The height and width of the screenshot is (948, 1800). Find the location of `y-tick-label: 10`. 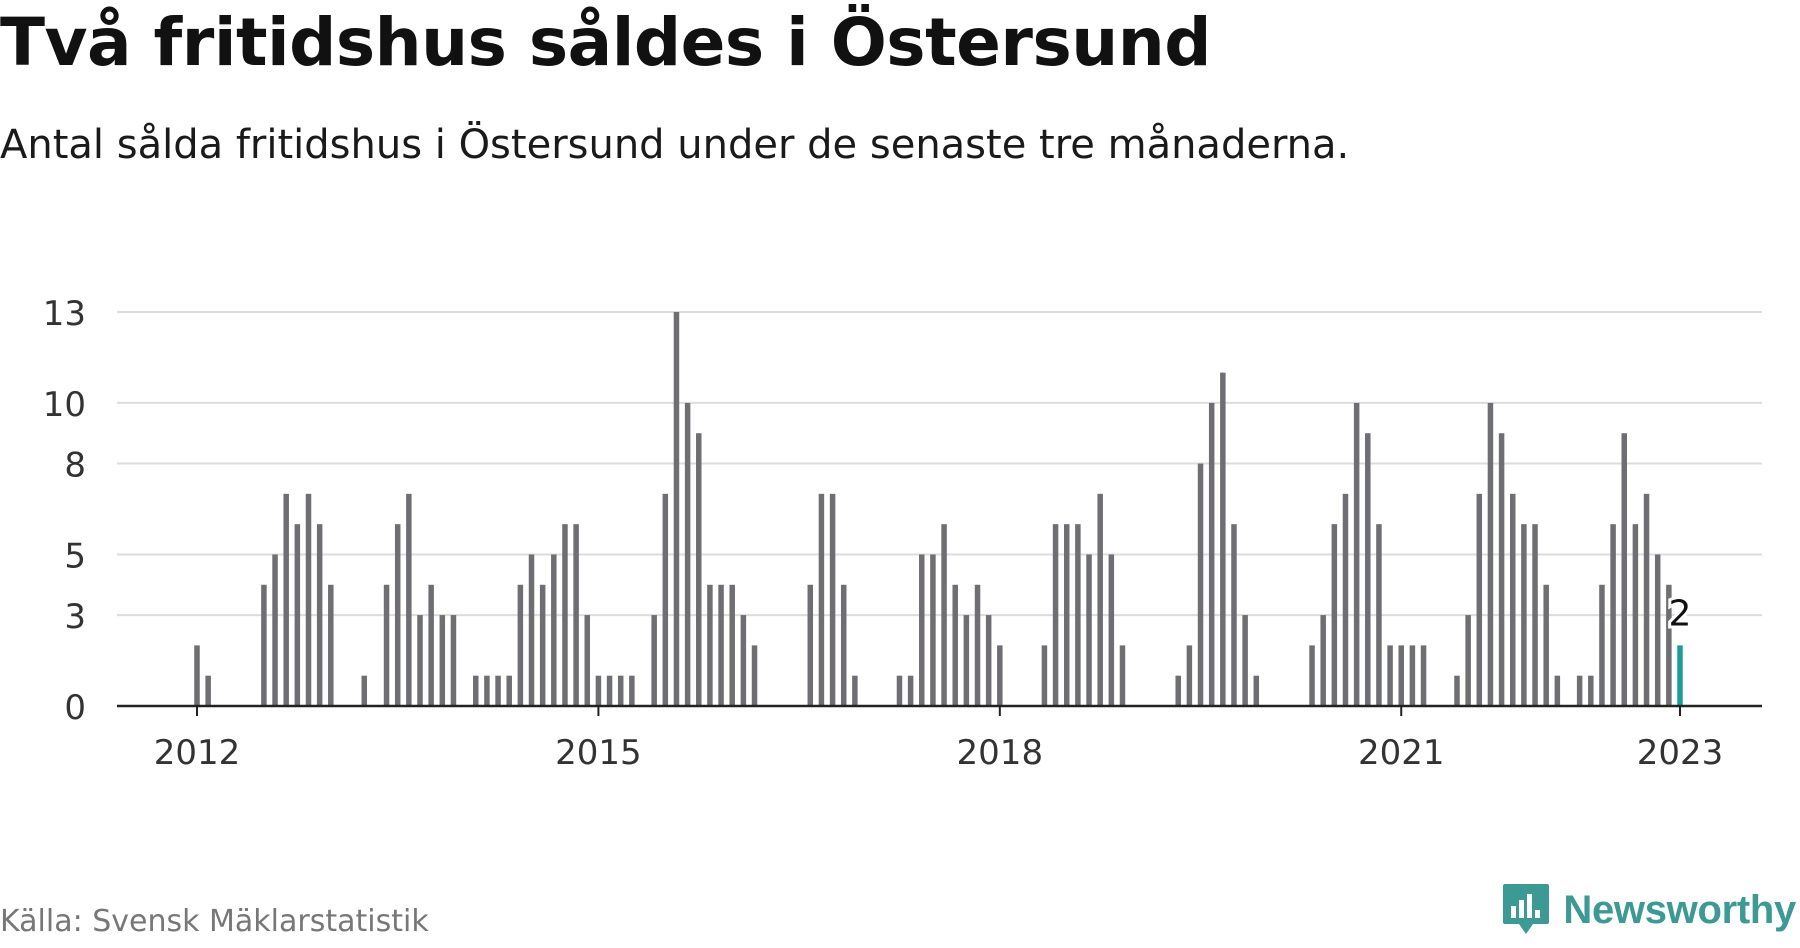

y-tick-label: 10 is located at coordinates (64, 405).